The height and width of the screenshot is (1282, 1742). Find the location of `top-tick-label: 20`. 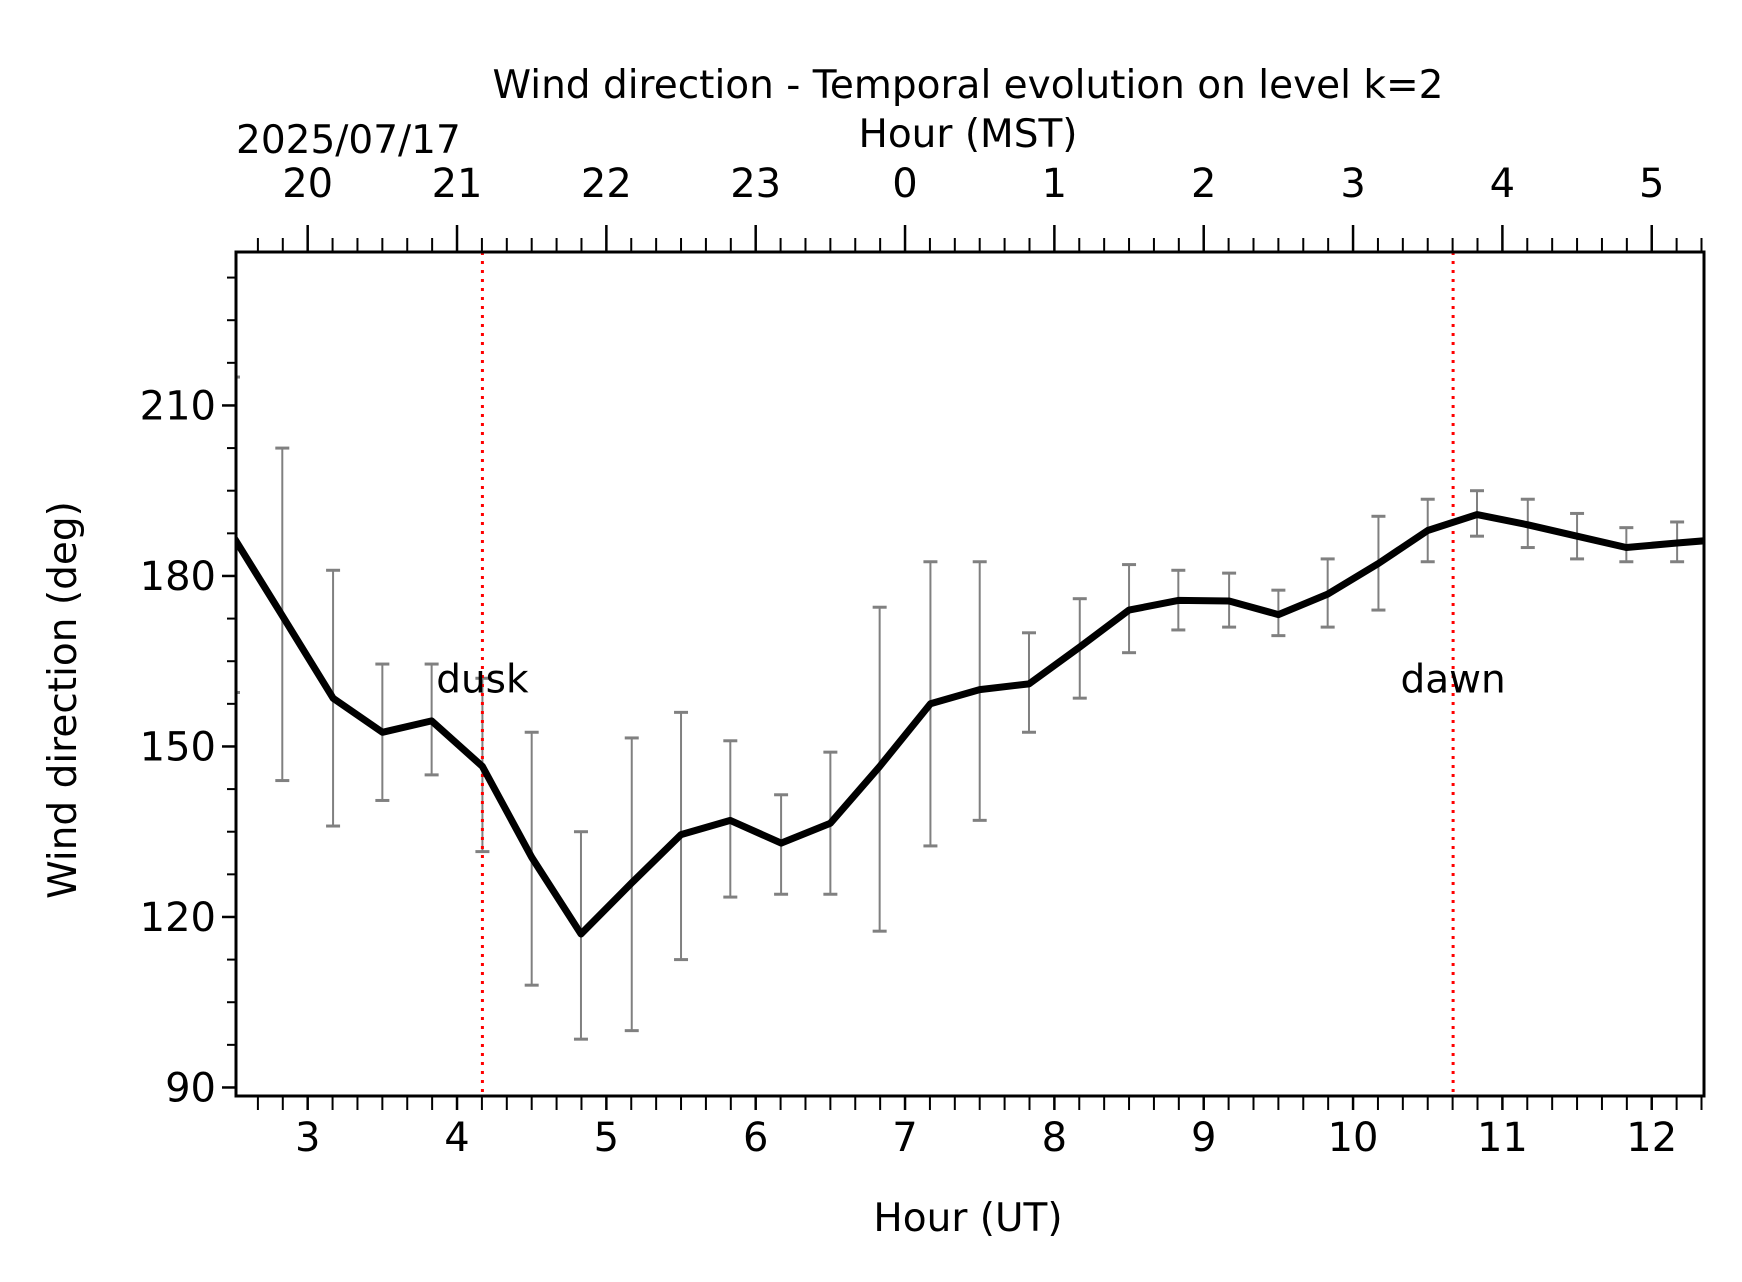

top-tick-label: 20 is located at coordinates (307, 184).